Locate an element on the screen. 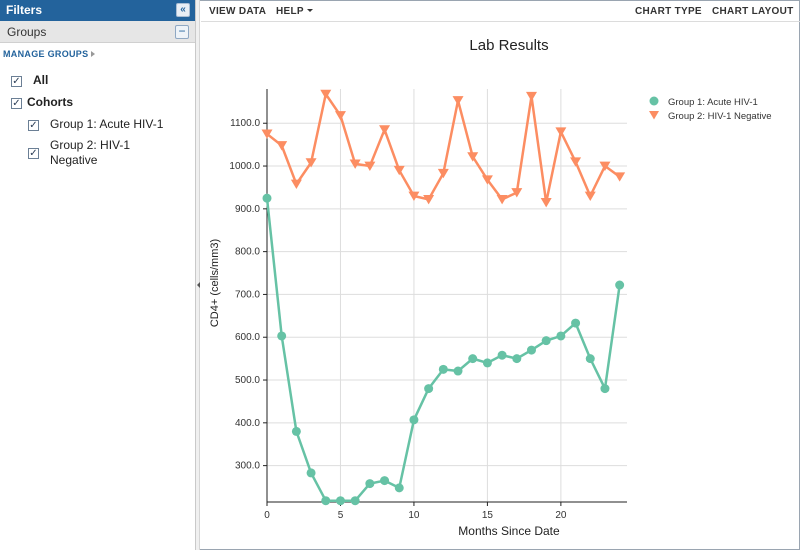 The height and width of the screenshot is (550, 800). y-tick-label: 400.0 is located at coordinates (247, 423).